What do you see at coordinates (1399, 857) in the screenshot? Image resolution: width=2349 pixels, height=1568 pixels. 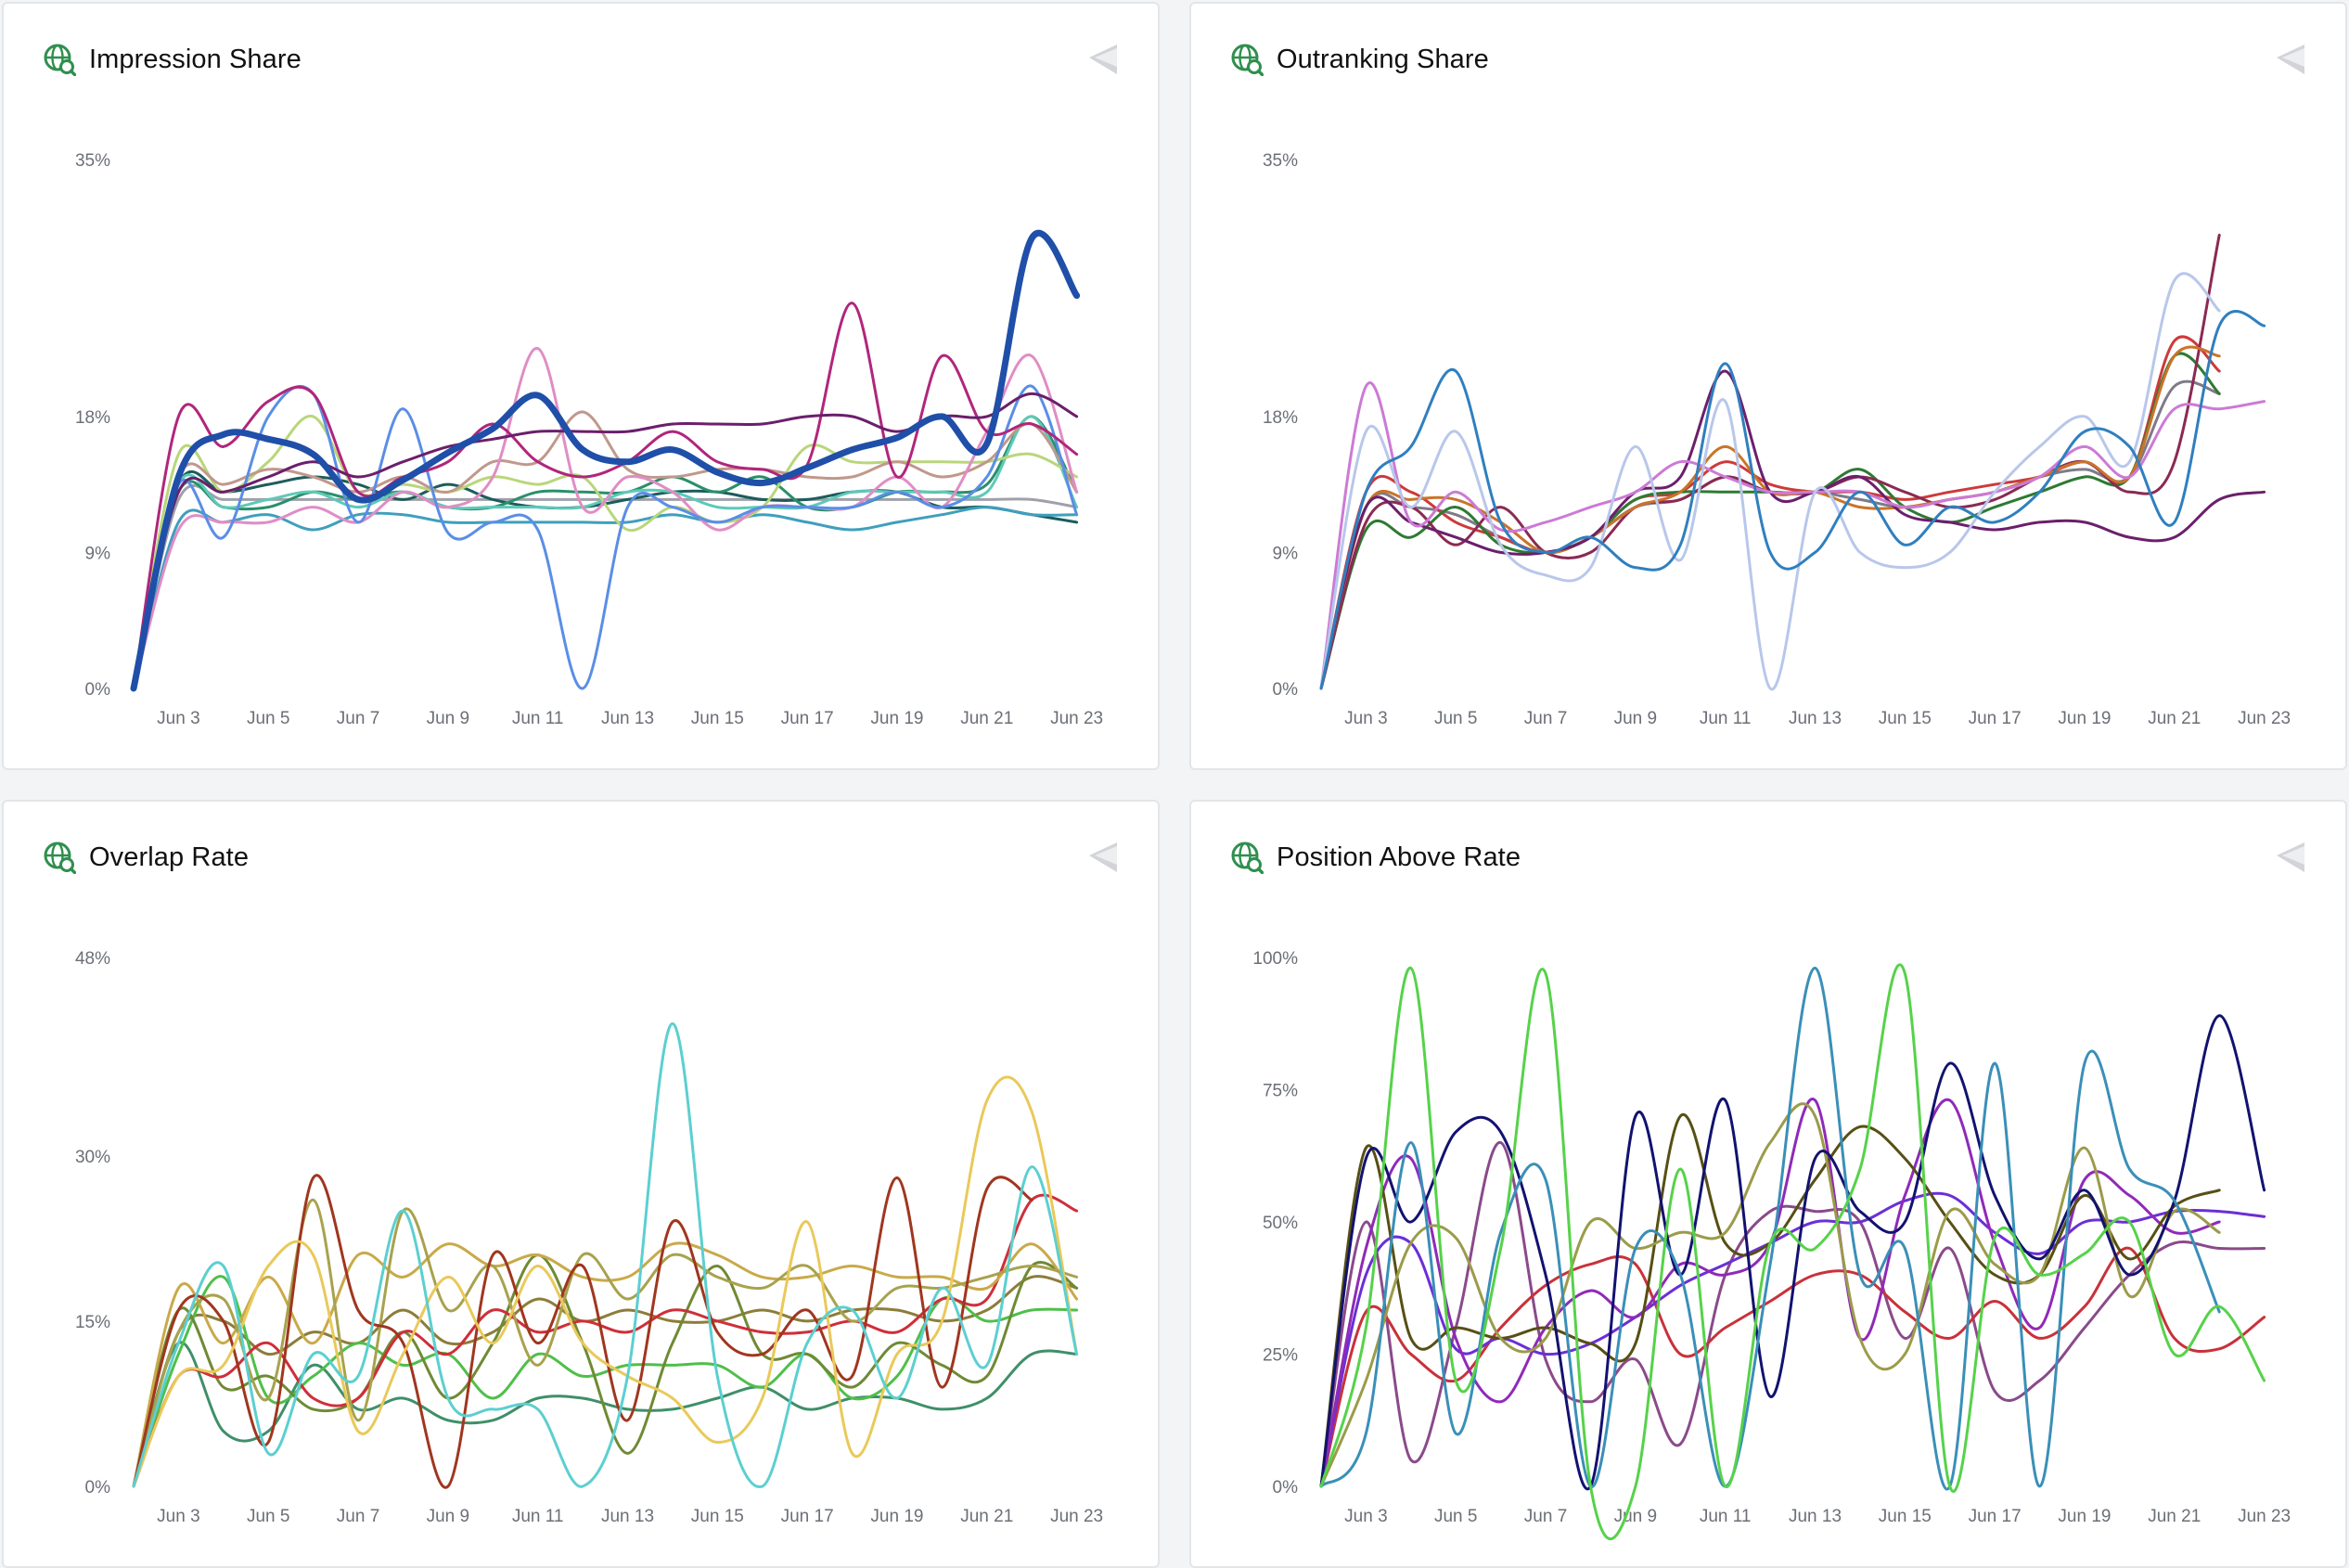 I see `card-title: Position Above Rate` at bounding box center [1399, 857].